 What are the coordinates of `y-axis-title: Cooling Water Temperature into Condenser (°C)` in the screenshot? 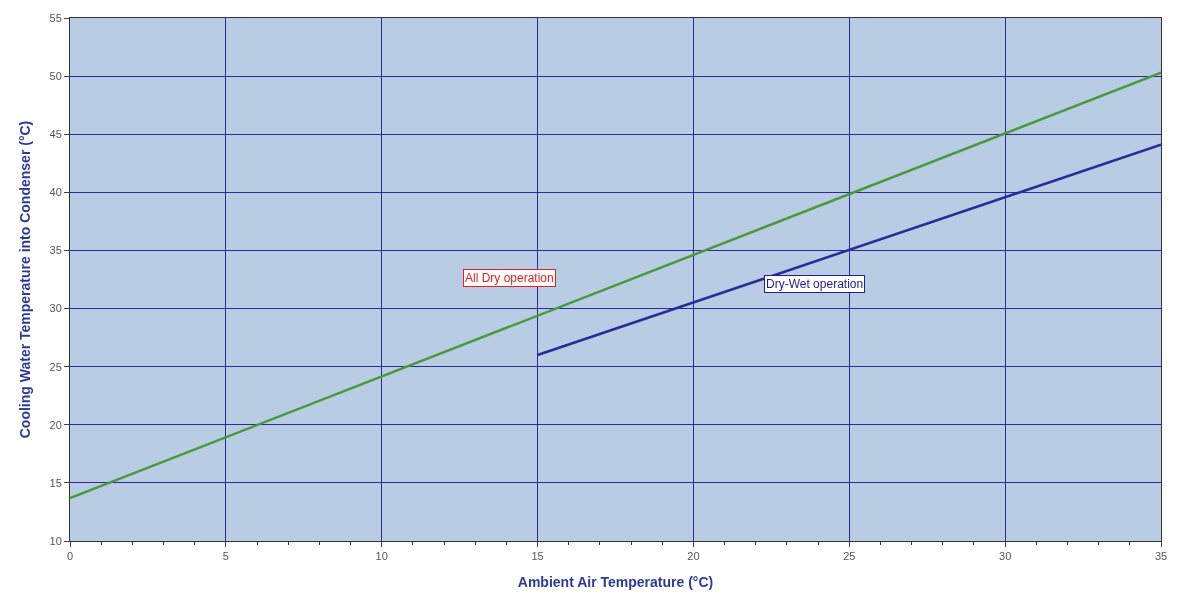 It's located at (25, 279).